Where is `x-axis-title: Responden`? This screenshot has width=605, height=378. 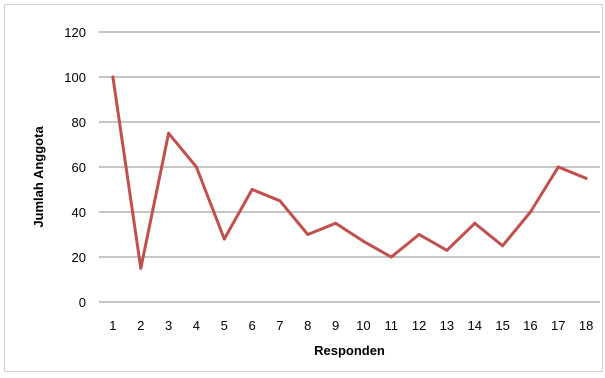
x-axis-title: Responden is located at coordinates (349, 350).